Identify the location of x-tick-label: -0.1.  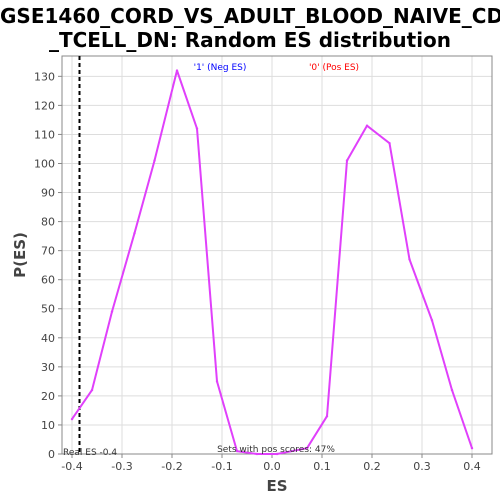
(221, 466).